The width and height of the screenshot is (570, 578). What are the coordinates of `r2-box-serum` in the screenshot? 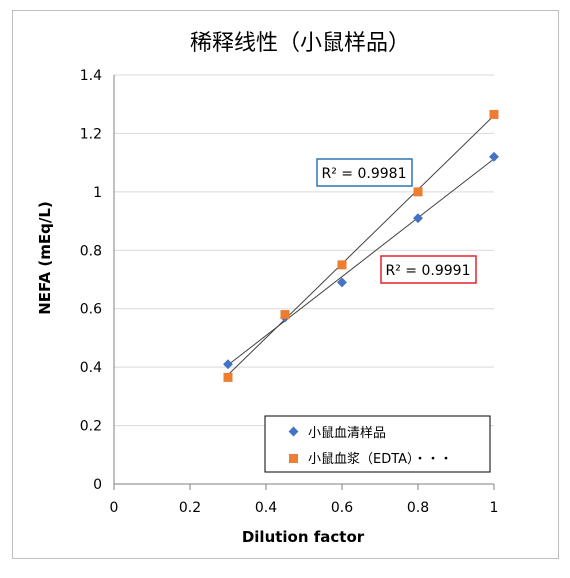 It's located at (428, 269).